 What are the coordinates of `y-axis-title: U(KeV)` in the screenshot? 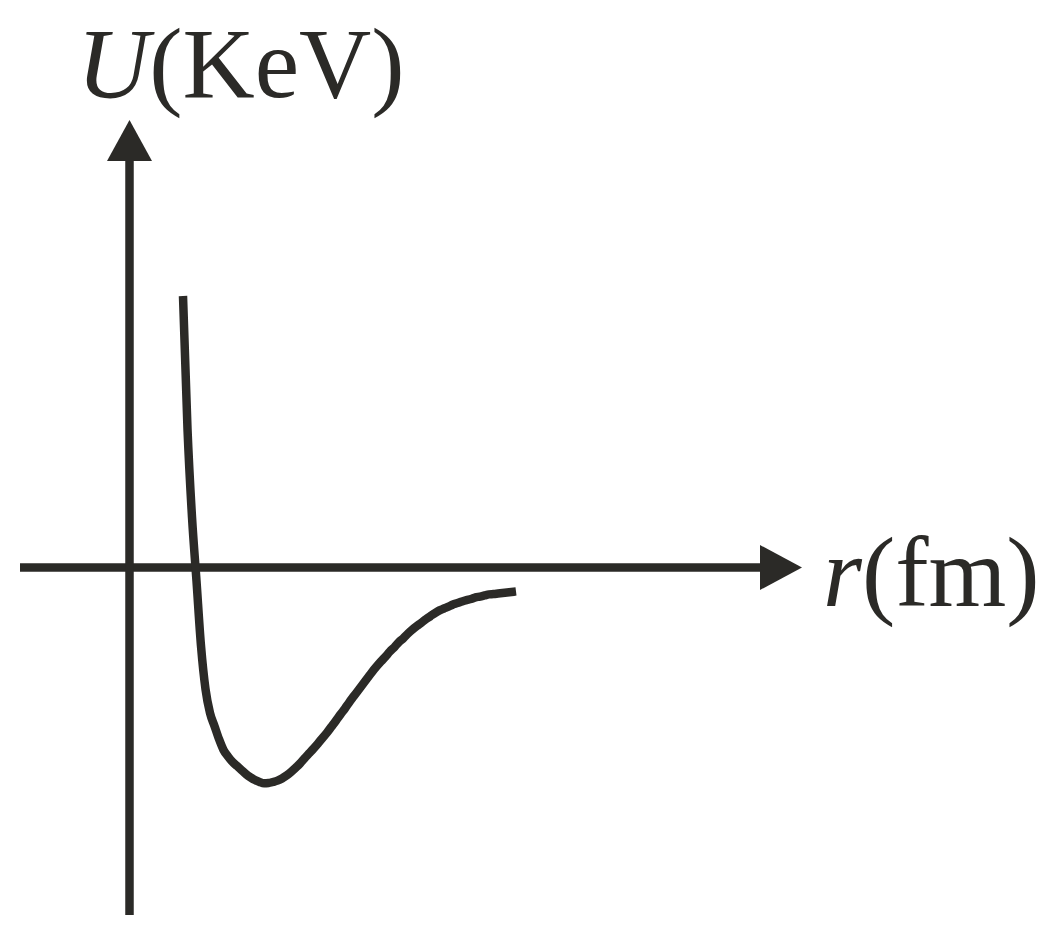 It's located at (241, 63).